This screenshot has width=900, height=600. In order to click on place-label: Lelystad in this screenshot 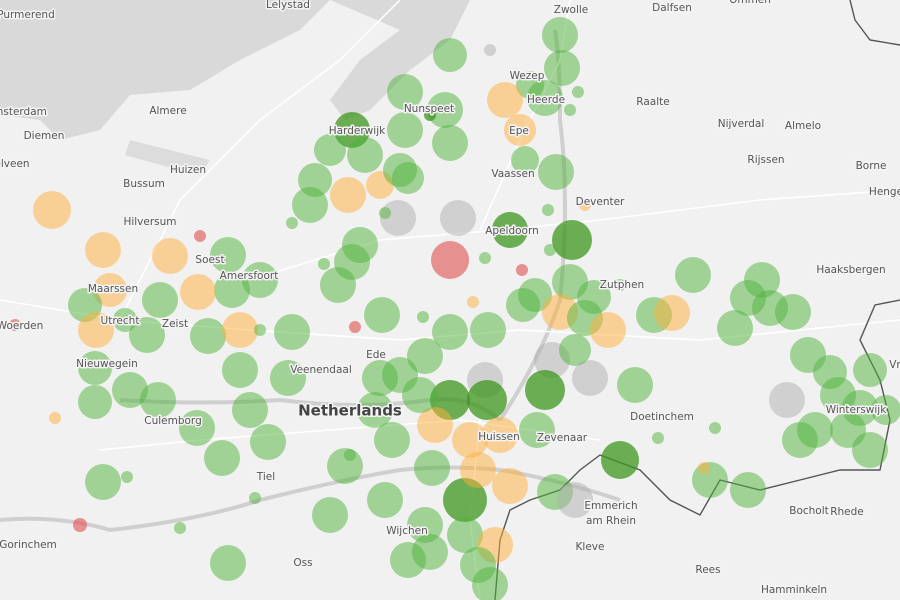, I will do `click(288, 5)`.